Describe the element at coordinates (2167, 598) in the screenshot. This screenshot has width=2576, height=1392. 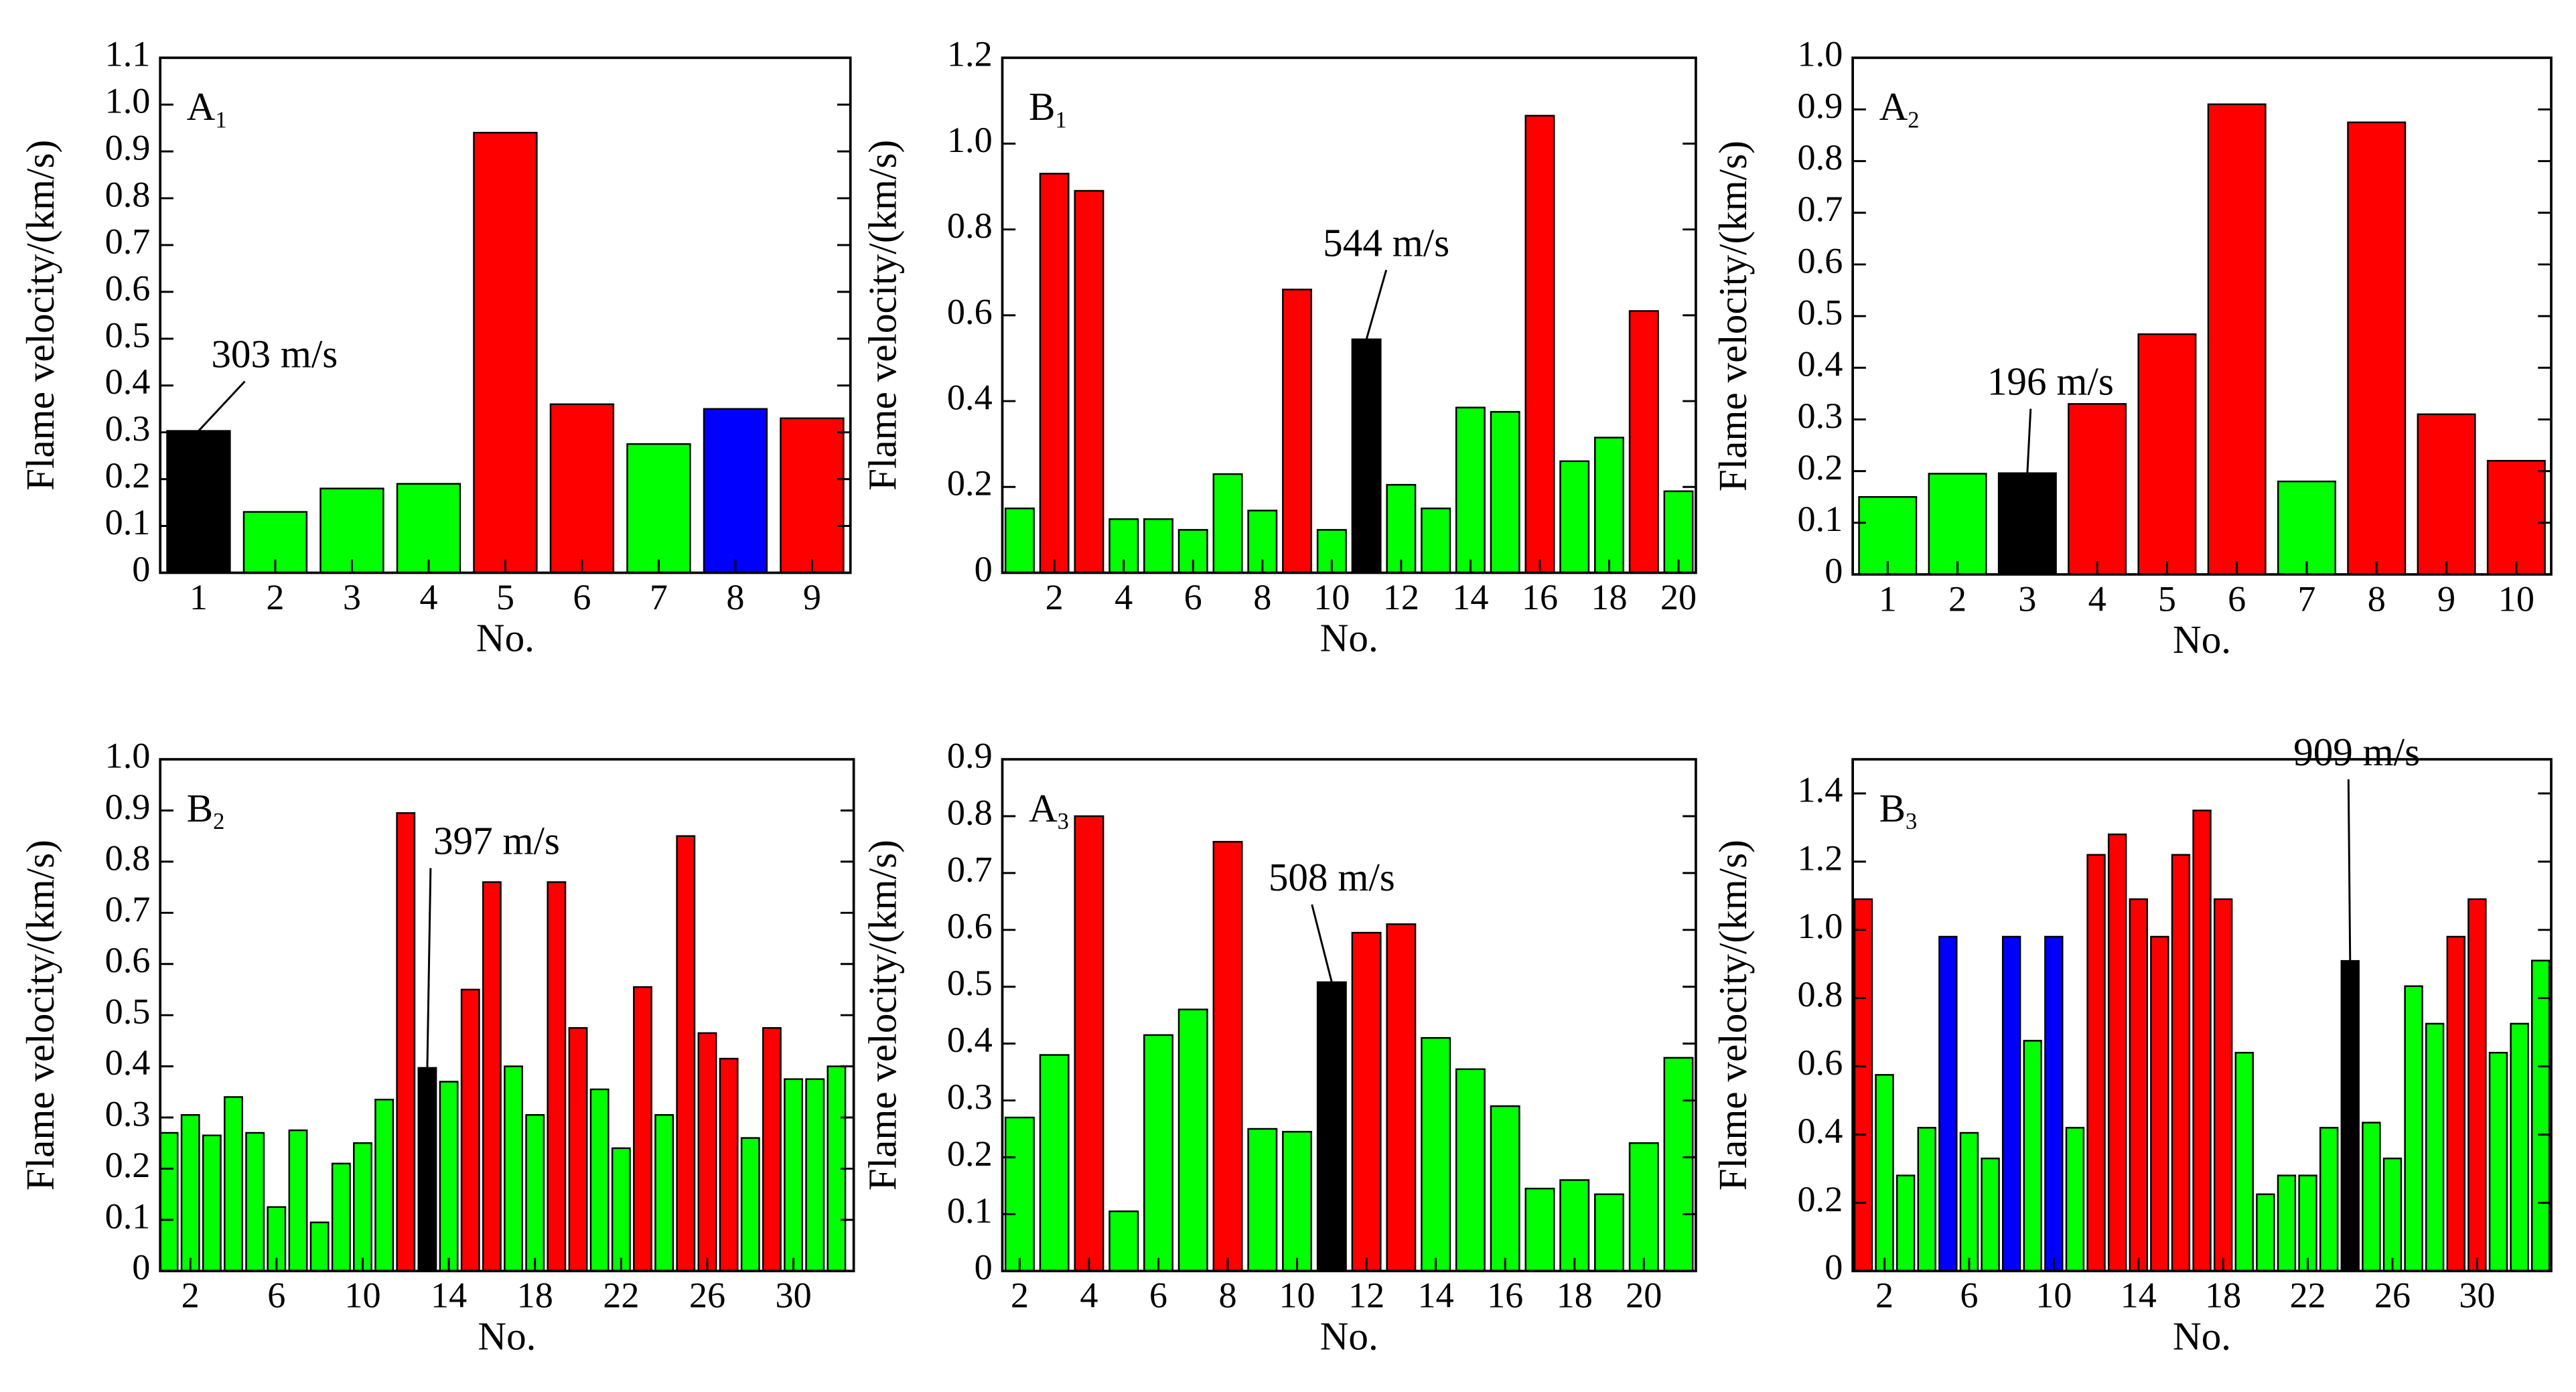
I see `x-tick-label: 5` at that location.